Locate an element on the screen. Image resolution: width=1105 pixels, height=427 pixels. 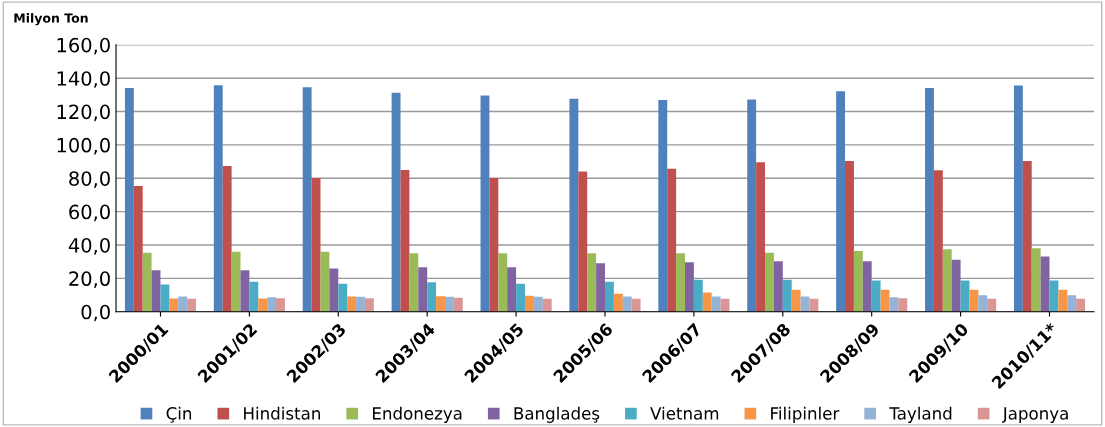
y-tick-label: 60,0 is located at coordinates (89, 213).